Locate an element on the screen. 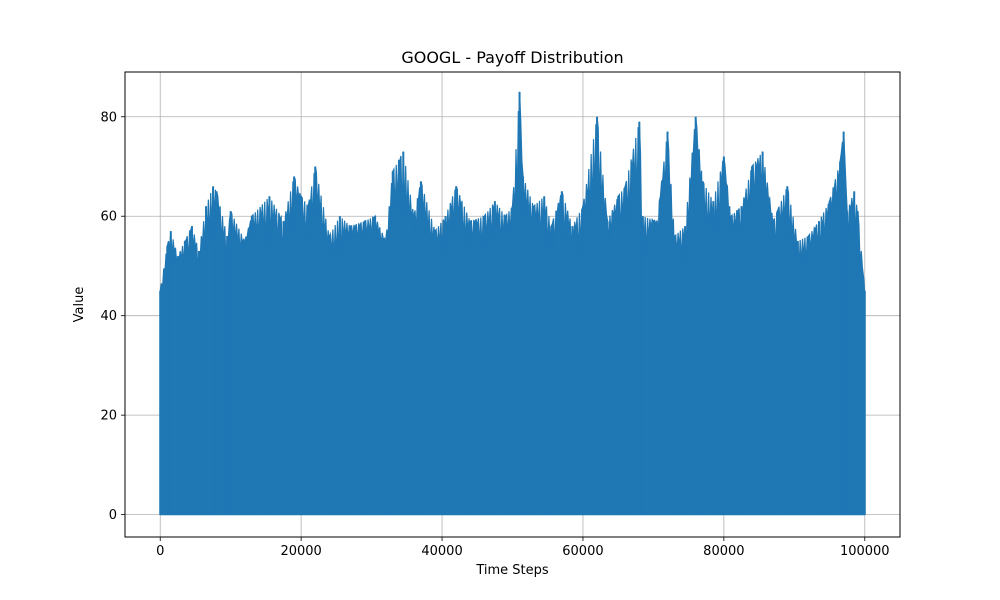  x-tick-label: 20000 is located at coordinates (300, 551).